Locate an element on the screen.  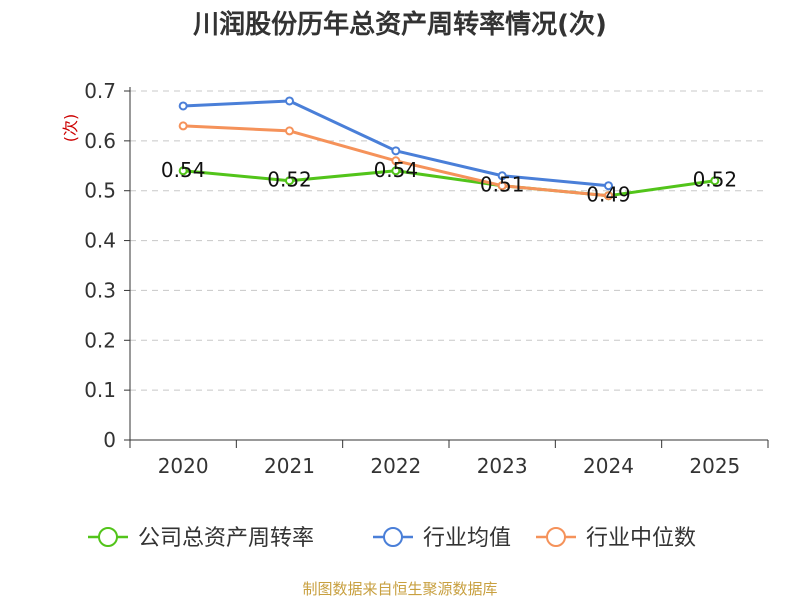
y-tick-label: 0.5 is located at coordinates (100, 191).